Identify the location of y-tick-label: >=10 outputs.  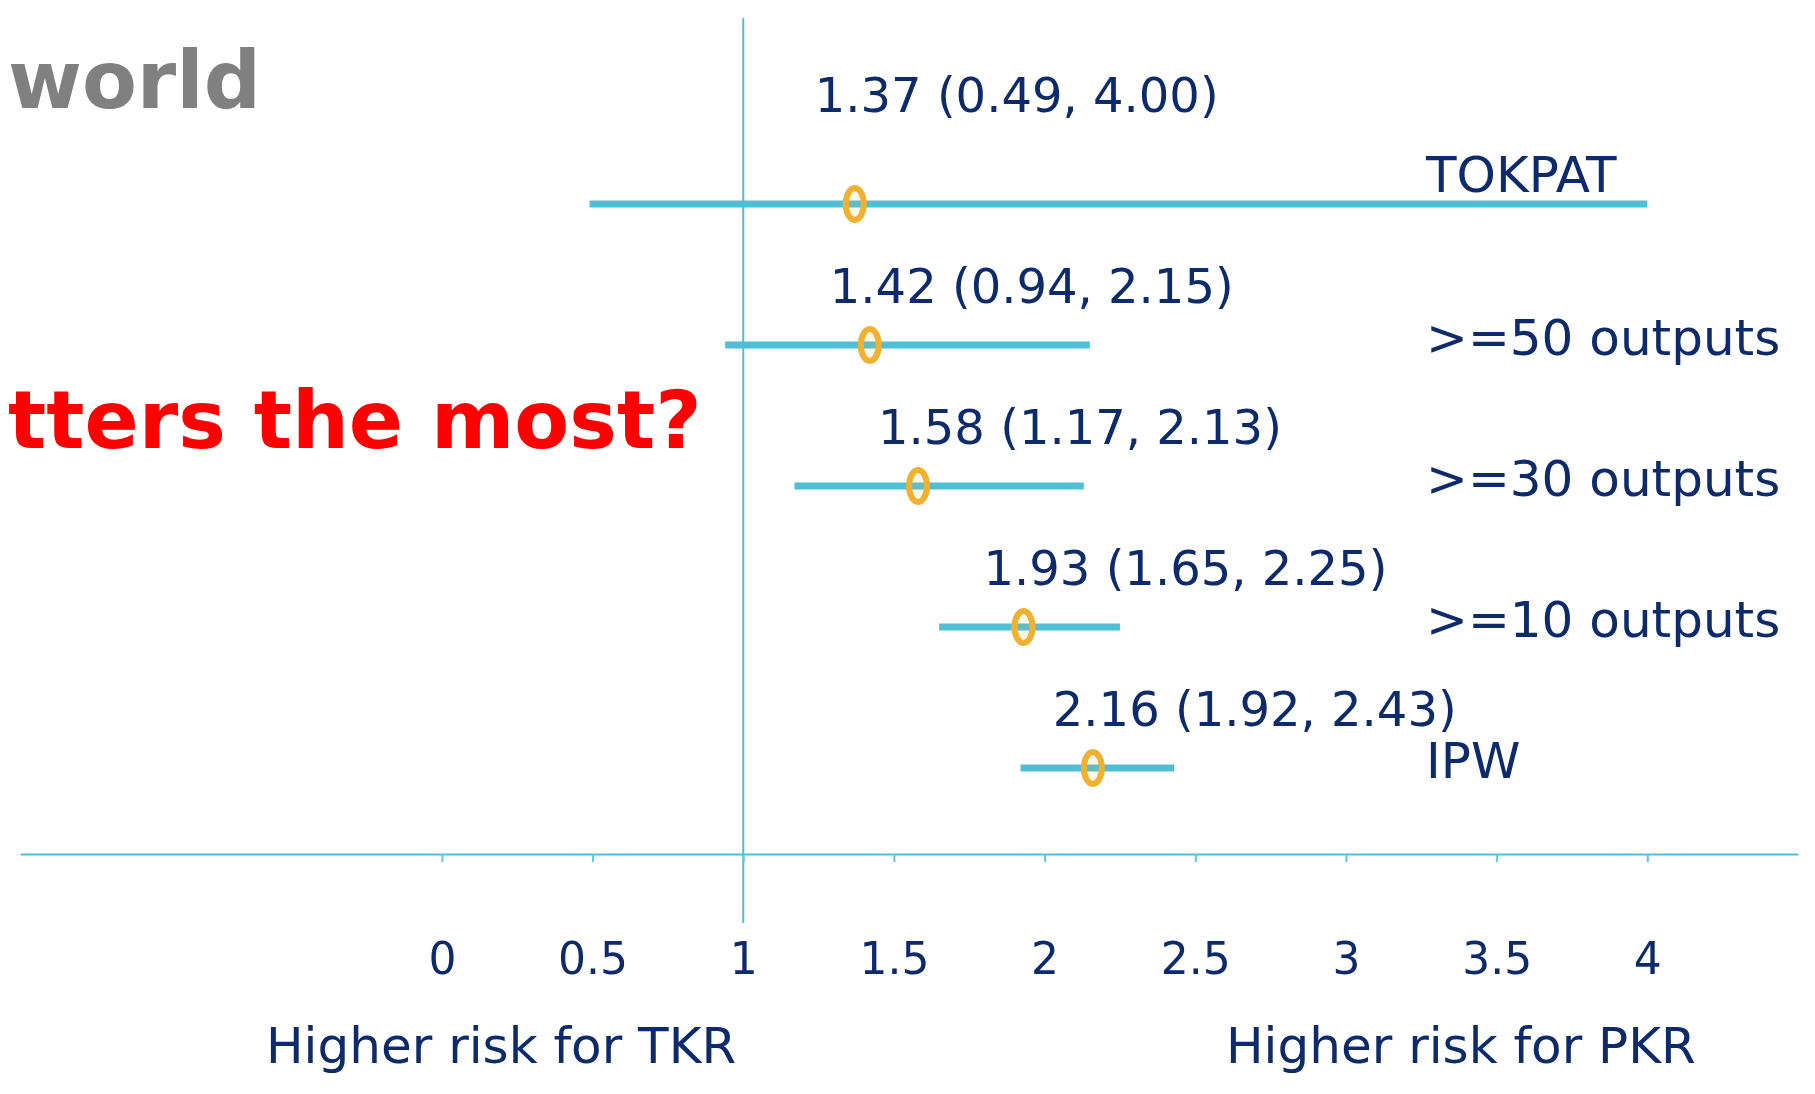
(1603, 620).